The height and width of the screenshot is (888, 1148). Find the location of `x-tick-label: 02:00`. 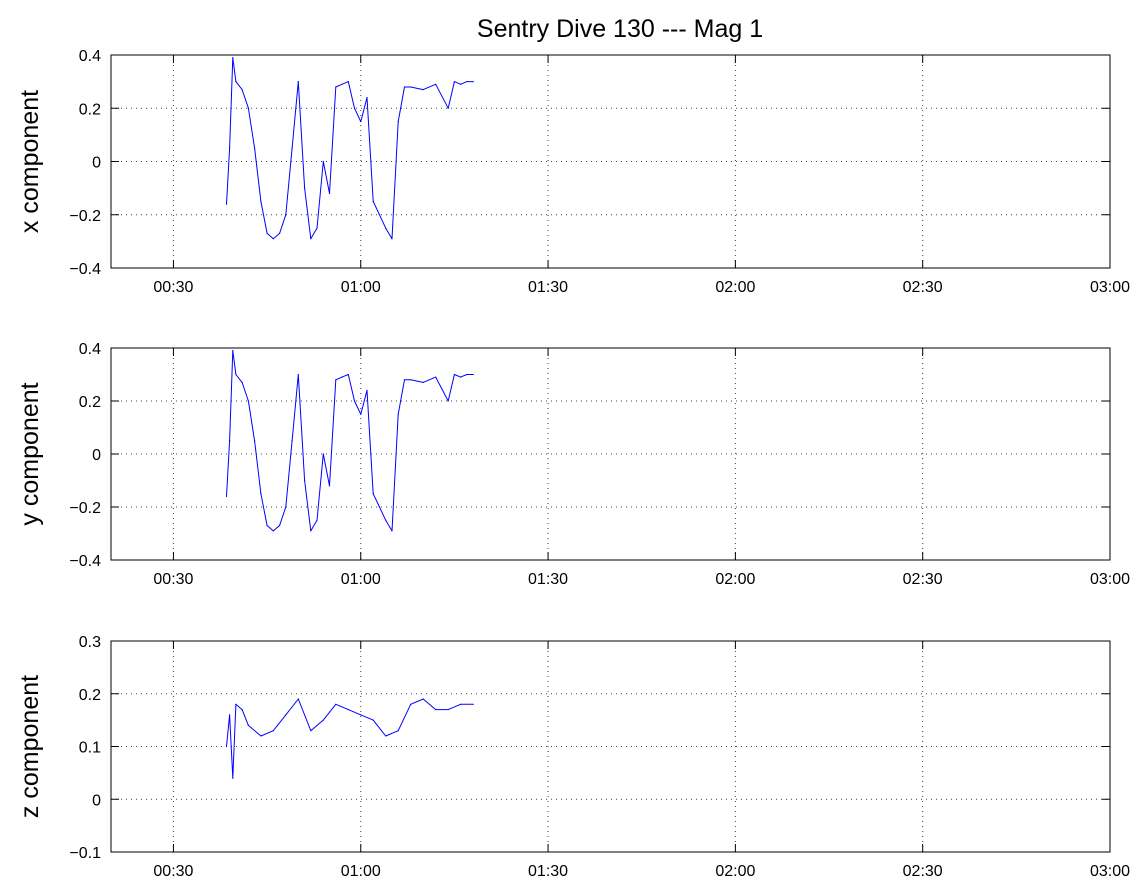

x-tick-label: 02:00 is located at coordinates (735, 579).